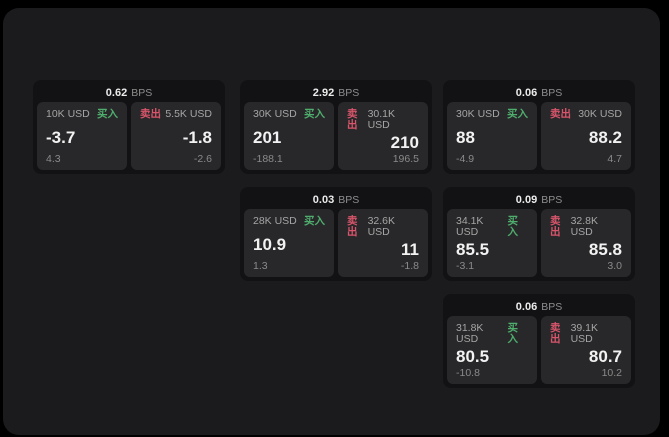 The height and width of the screenshot is (437, 669). What do you see at coordinates (82, 136) in the screenshot?
I see `buy-quote-tile: 10K USD 买入 -3.7 4.3` at bounding box center [82, 136].